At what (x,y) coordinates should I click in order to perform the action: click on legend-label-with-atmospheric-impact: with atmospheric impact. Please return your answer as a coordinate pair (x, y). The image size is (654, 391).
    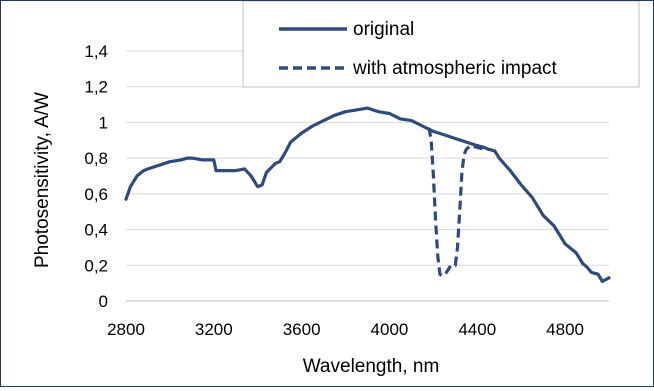
    Looking at the image, I should click on (455, 68).